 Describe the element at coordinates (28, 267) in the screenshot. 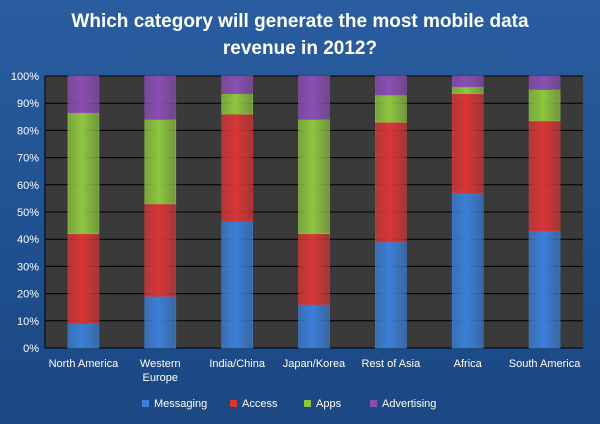

I see `y-tick-label: 30%` at that location.